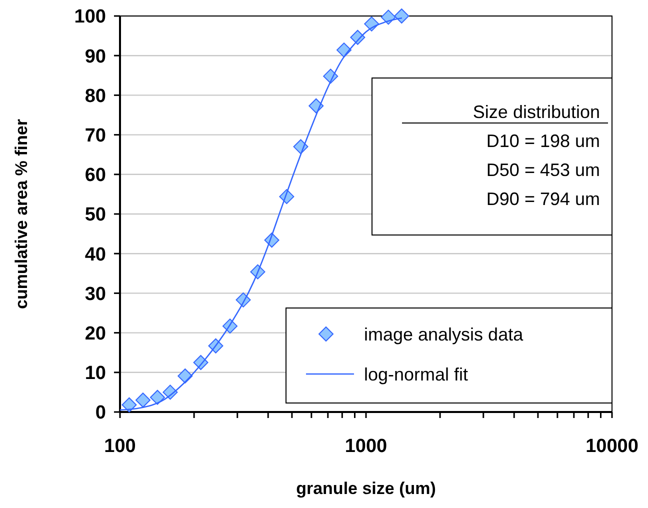 The width and height of the screenshot is (648, 508). Describe the element at coordinates (444, 334) in the screenshot. I see `legend-label: image analysis data` at that location.